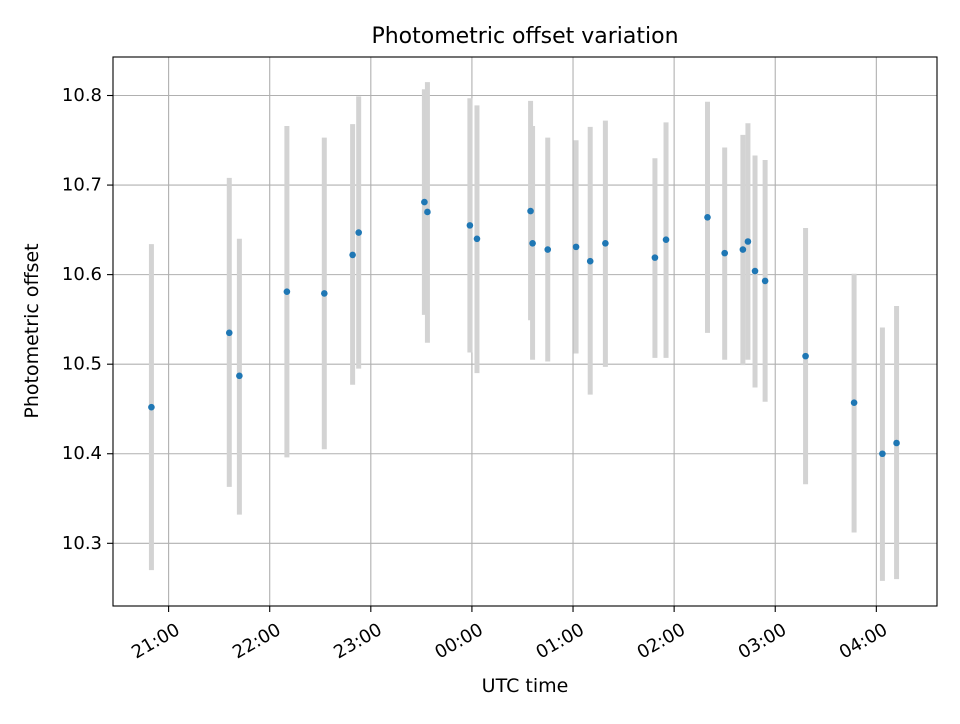 This screenshot has width=960, height=724. I want to click on y-axis-ticks: 10.3 10.4 10.5 10.6 10.7 10.8, so click(87, 319).